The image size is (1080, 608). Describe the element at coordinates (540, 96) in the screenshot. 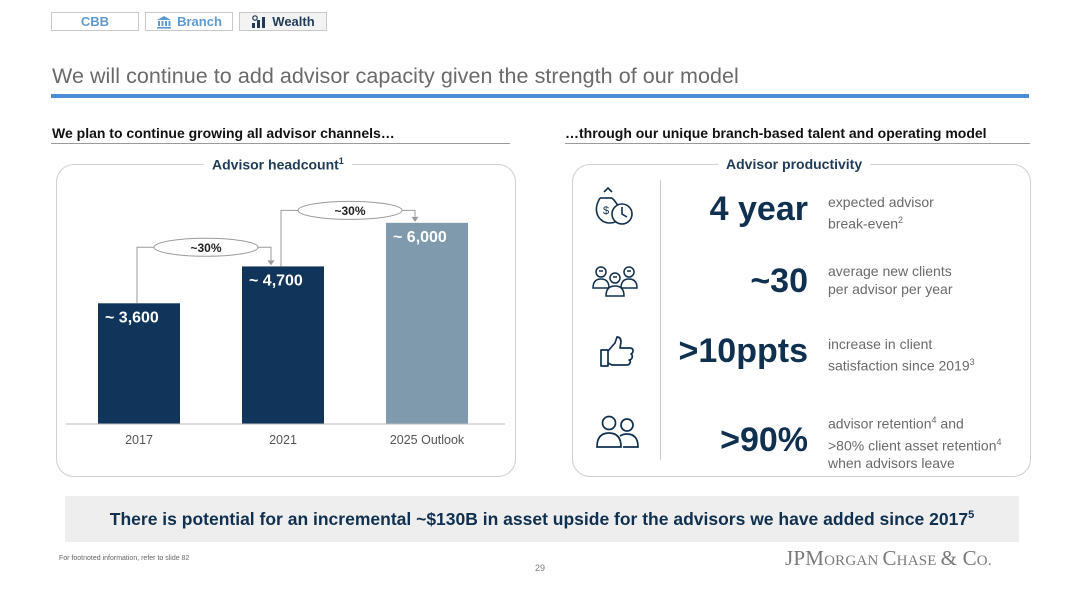

I see `title-underline` at that location.